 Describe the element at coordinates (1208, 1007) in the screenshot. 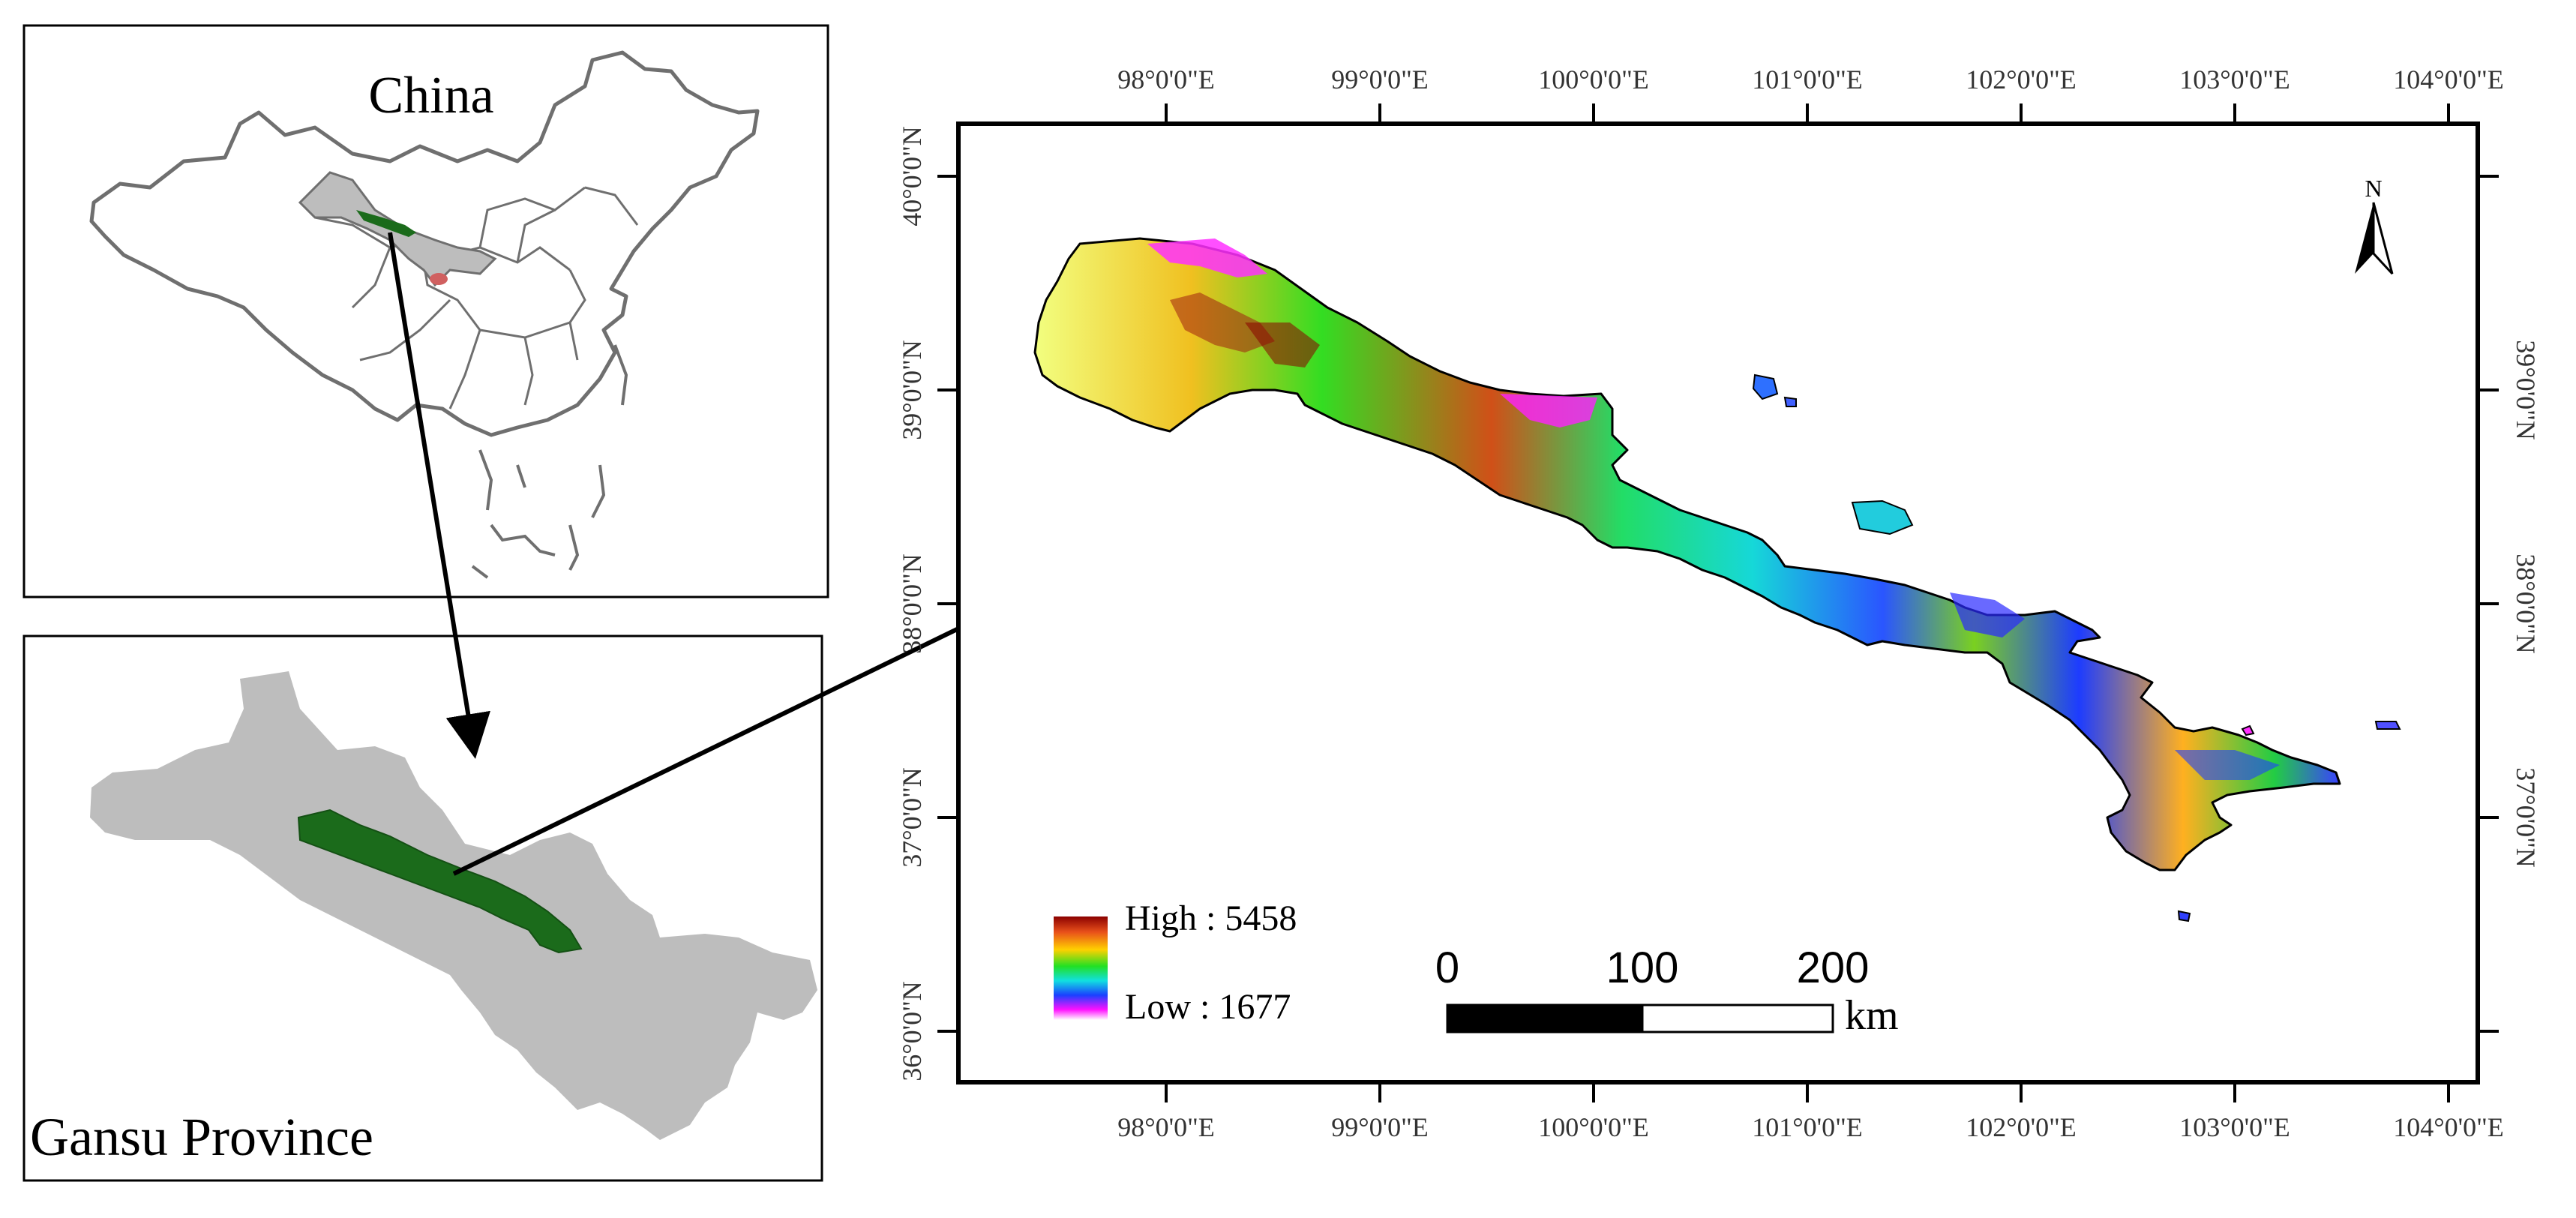

I see `legend-low-label: Low : 1677` at that location.